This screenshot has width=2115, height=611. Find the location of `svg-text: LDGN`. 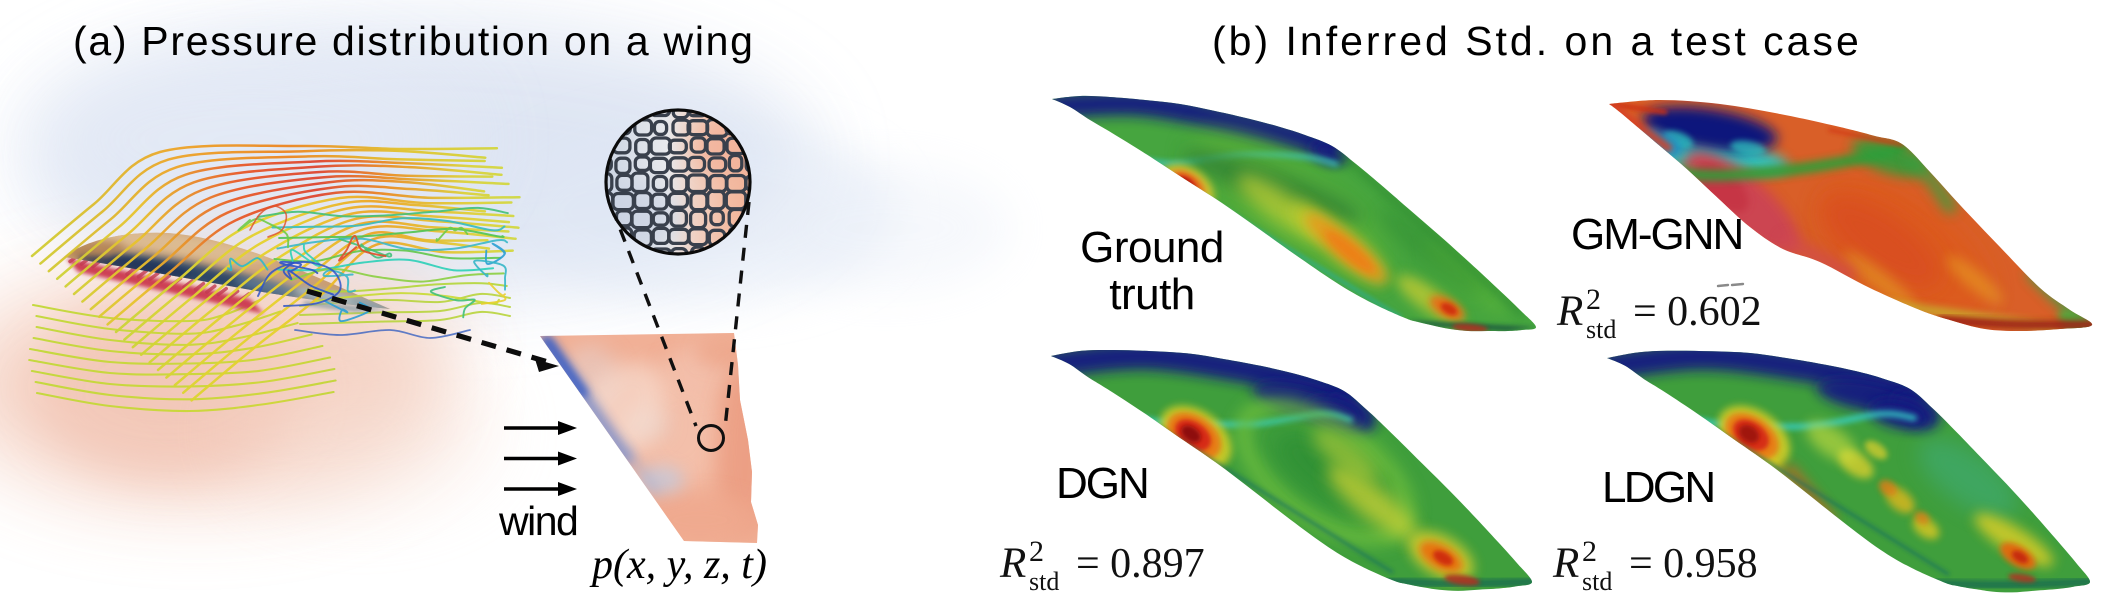

svg-text: LDGN is located at coordinates (1657, 487).